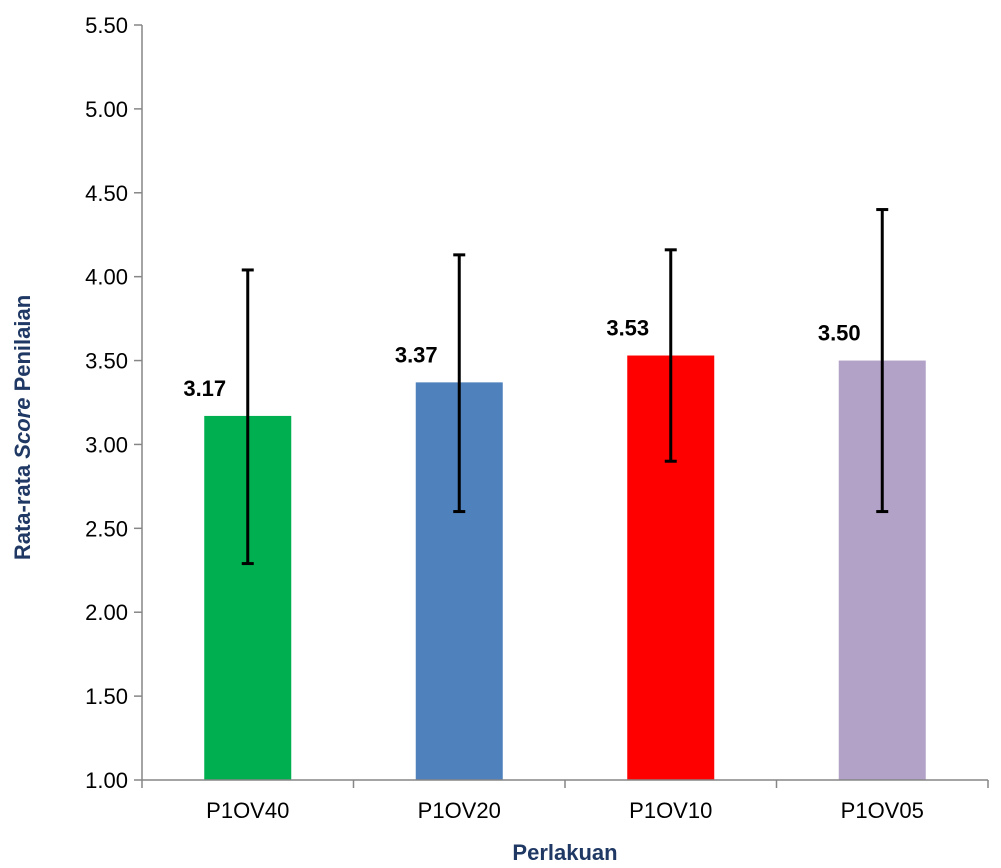 Image resolution: width=1001 pixels, height=868 pixels. I want to click on y-tick-label: 5.50, so click(106, 25).